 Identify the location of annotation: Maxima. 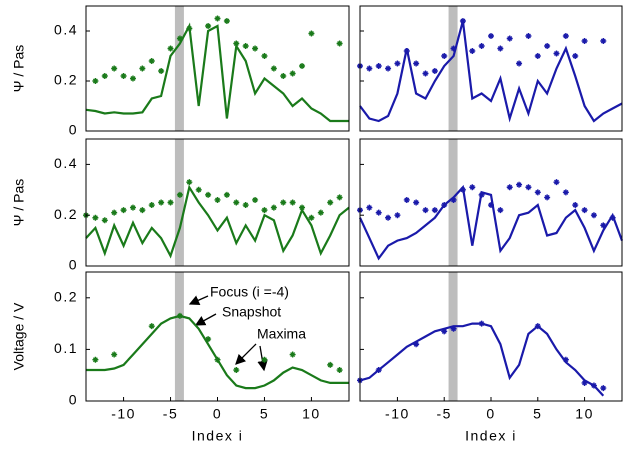
(281, 334).